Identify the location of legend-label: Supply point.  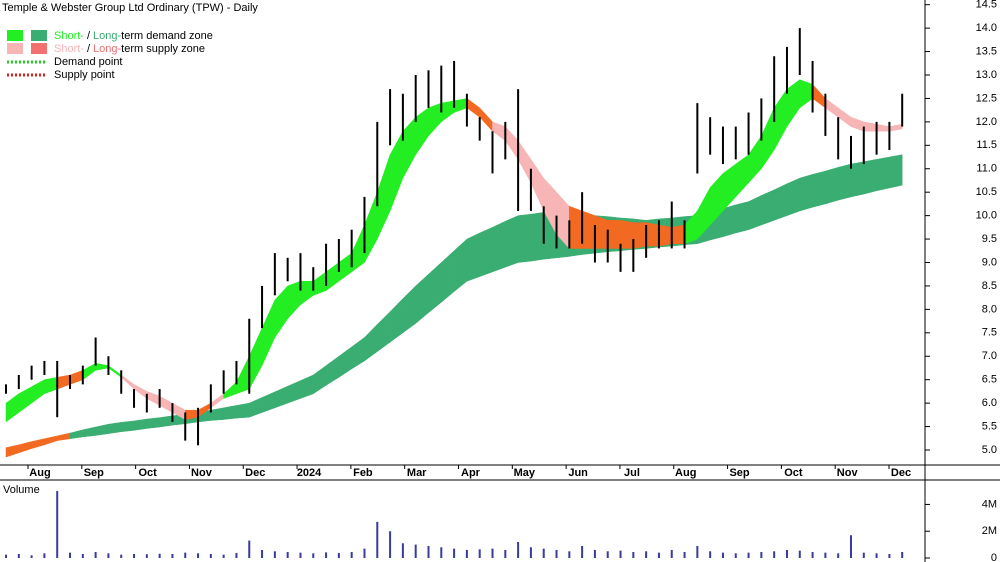
(84, 75).